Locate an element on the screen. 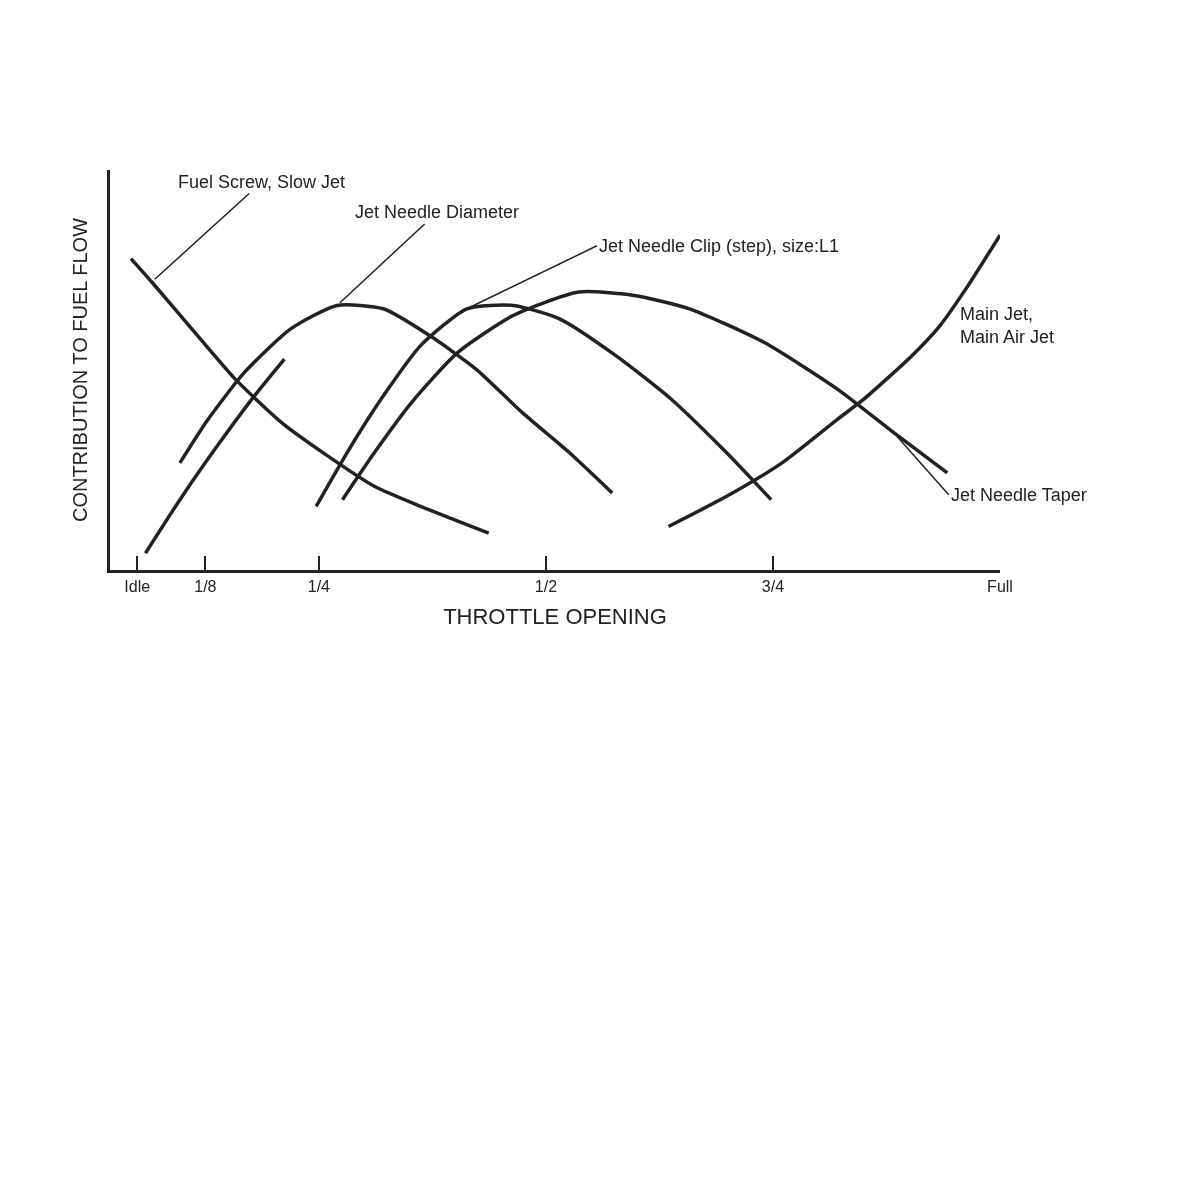 The width and height of the screenshot is (1200, 1200). y-axis-title: CONTRIBUTION TO FUEL FLOW is located at coordinates (79, 370).